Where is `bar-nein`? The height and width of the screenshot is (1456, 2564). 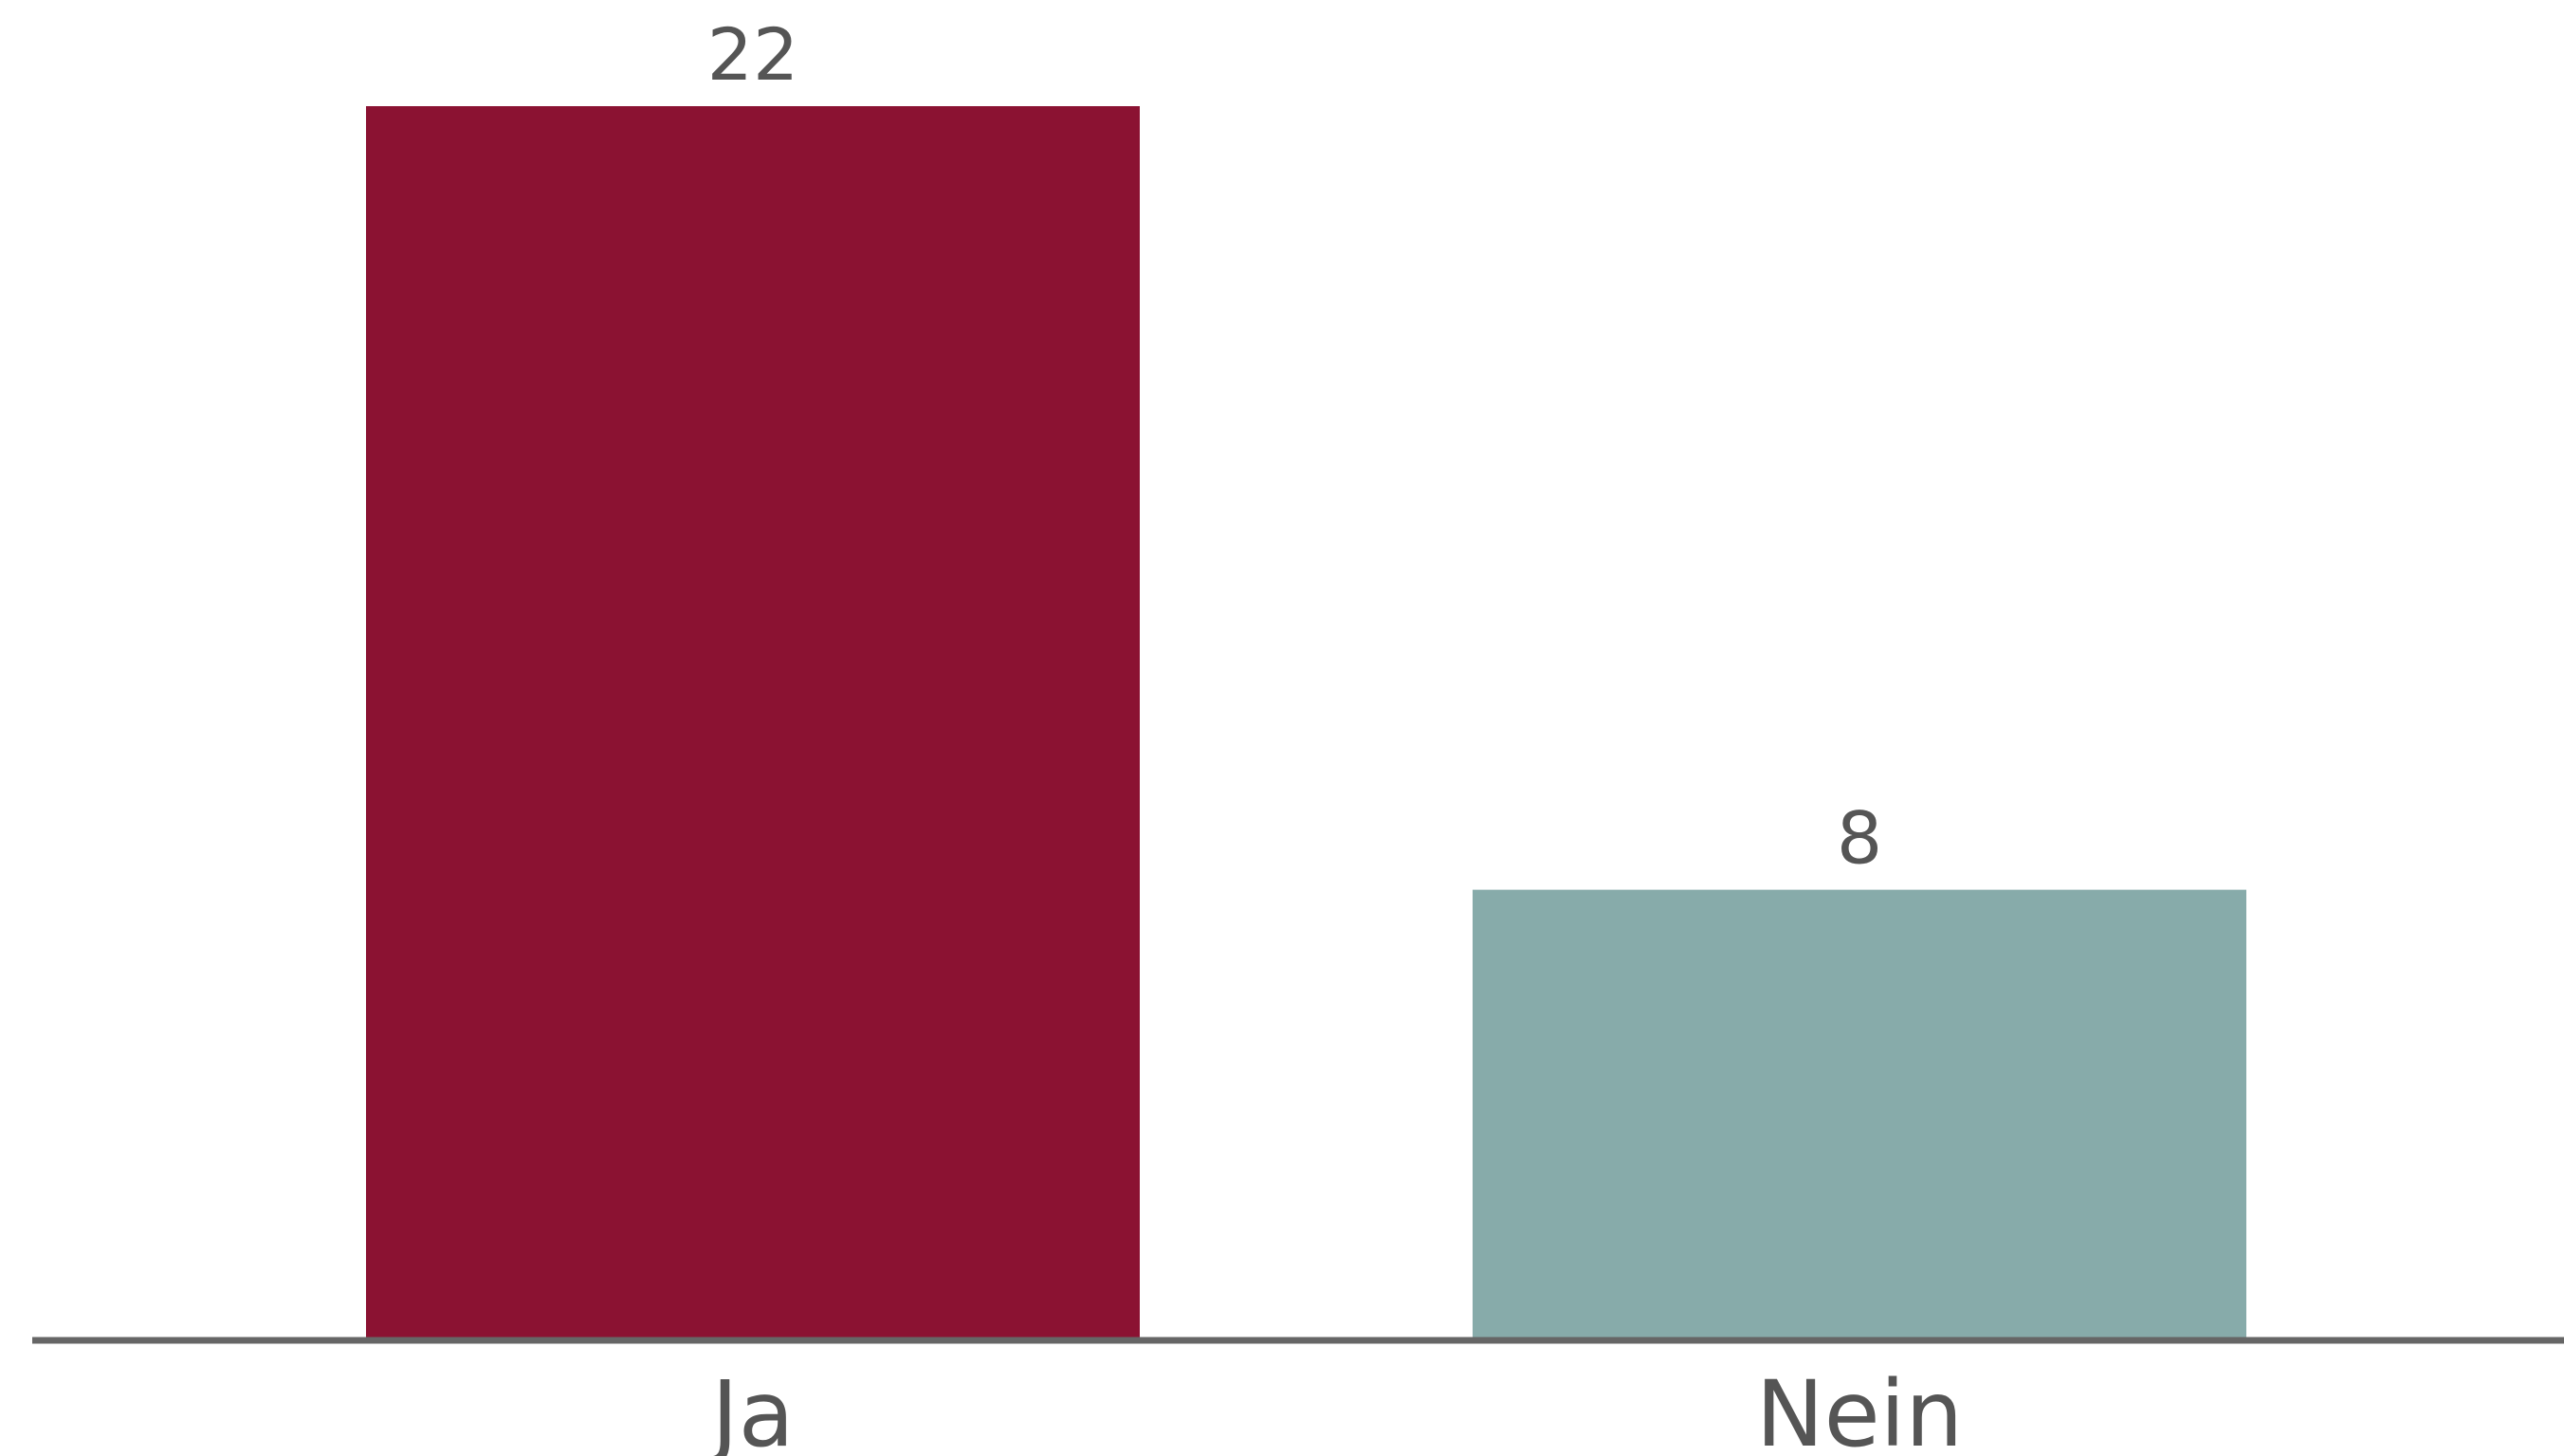 bar-nein is located at coordinates (1859, 1113).